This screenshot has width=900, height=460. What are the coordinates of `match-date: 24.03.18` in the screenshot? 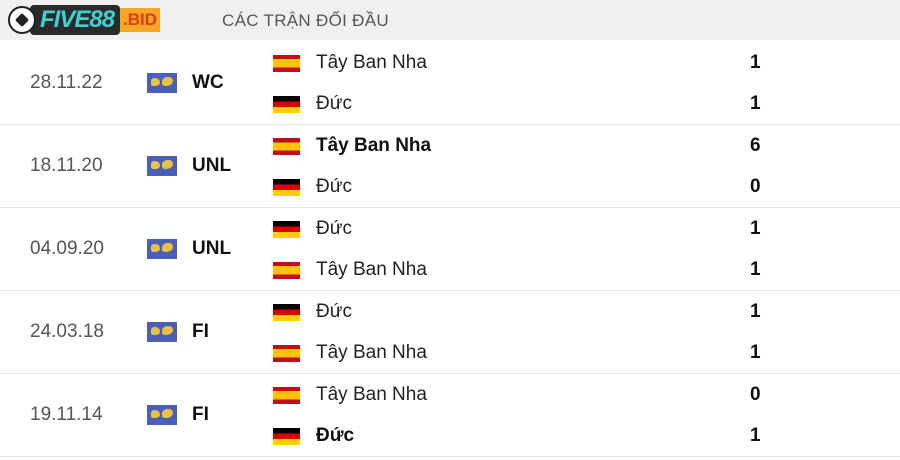 It's located at (67, 331).